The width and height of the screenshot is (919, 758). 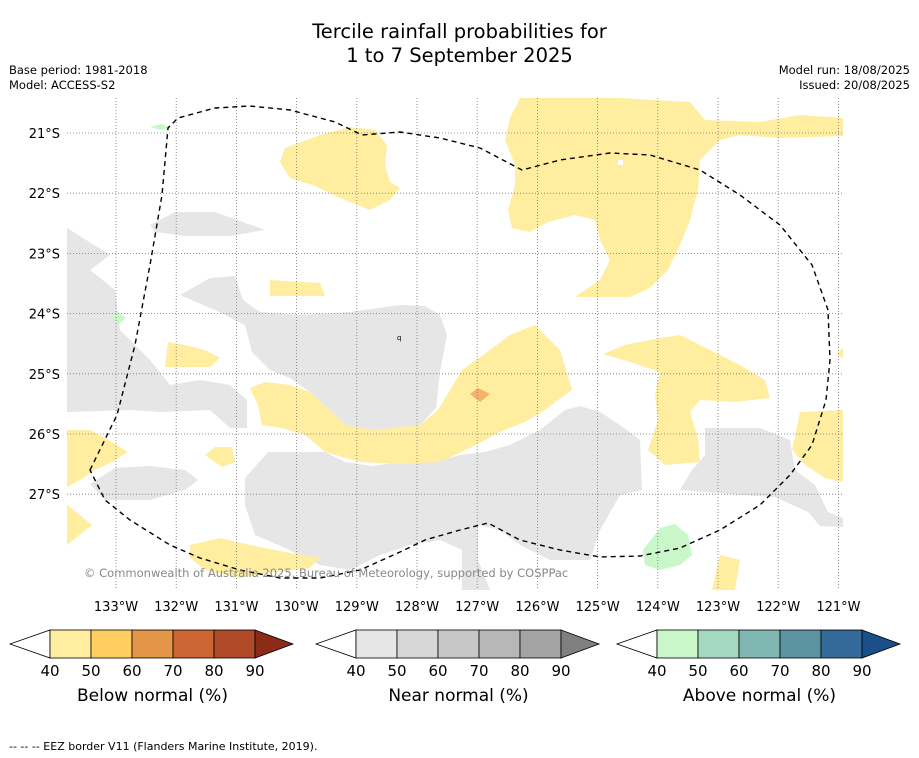 I want to click on longitude-label: 131°W, so click(x=236, y=607).